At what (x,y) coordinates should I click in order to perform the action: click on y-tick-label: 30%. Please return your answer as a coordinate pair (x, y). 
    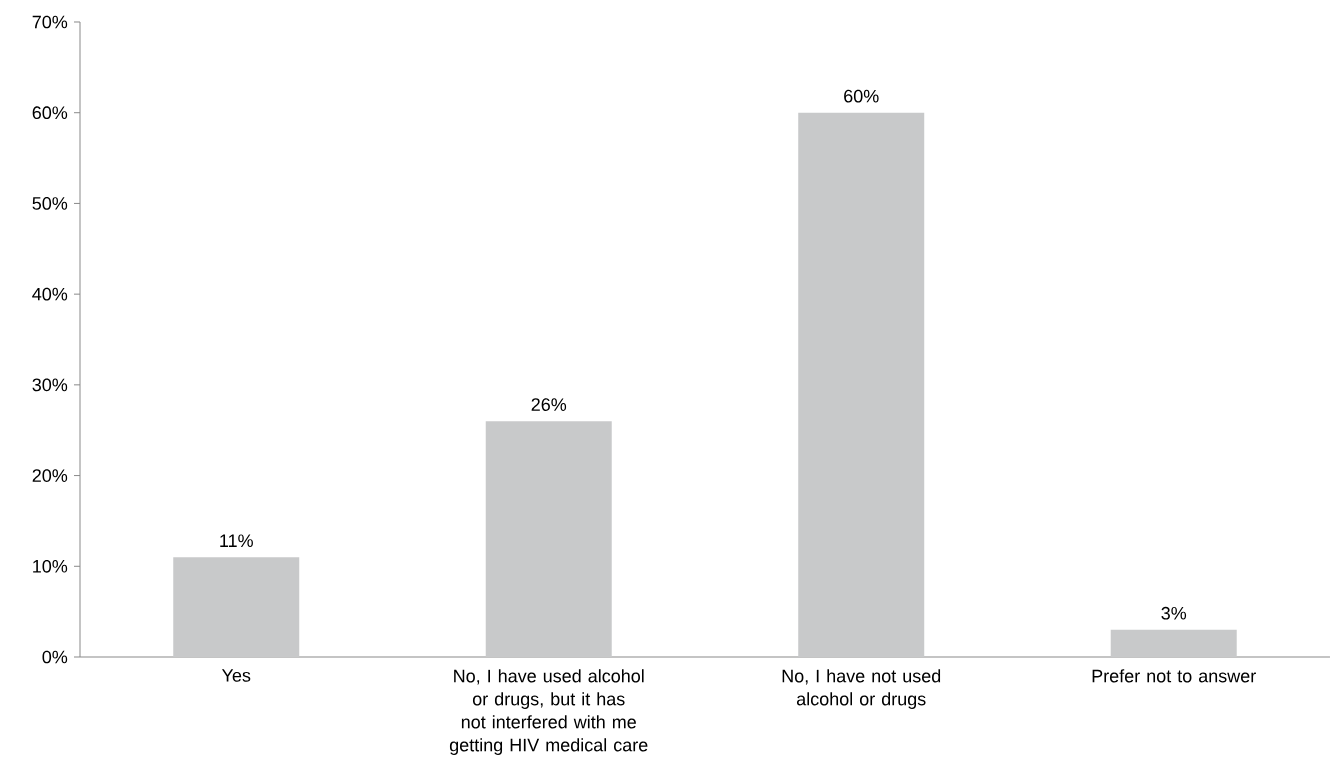
    Looking at the image, I should click on (50, 385).